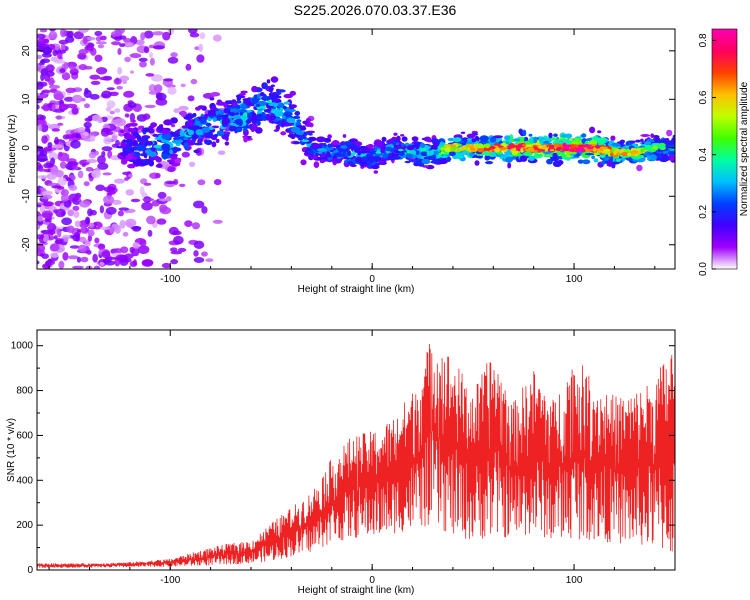 Image resolution: width=750 pixels, height=600 pixels. Describe the element at coordinates (744, 148) in the screenshot. I see `colorbar-label: Normalized spectral amplitude` at that location.